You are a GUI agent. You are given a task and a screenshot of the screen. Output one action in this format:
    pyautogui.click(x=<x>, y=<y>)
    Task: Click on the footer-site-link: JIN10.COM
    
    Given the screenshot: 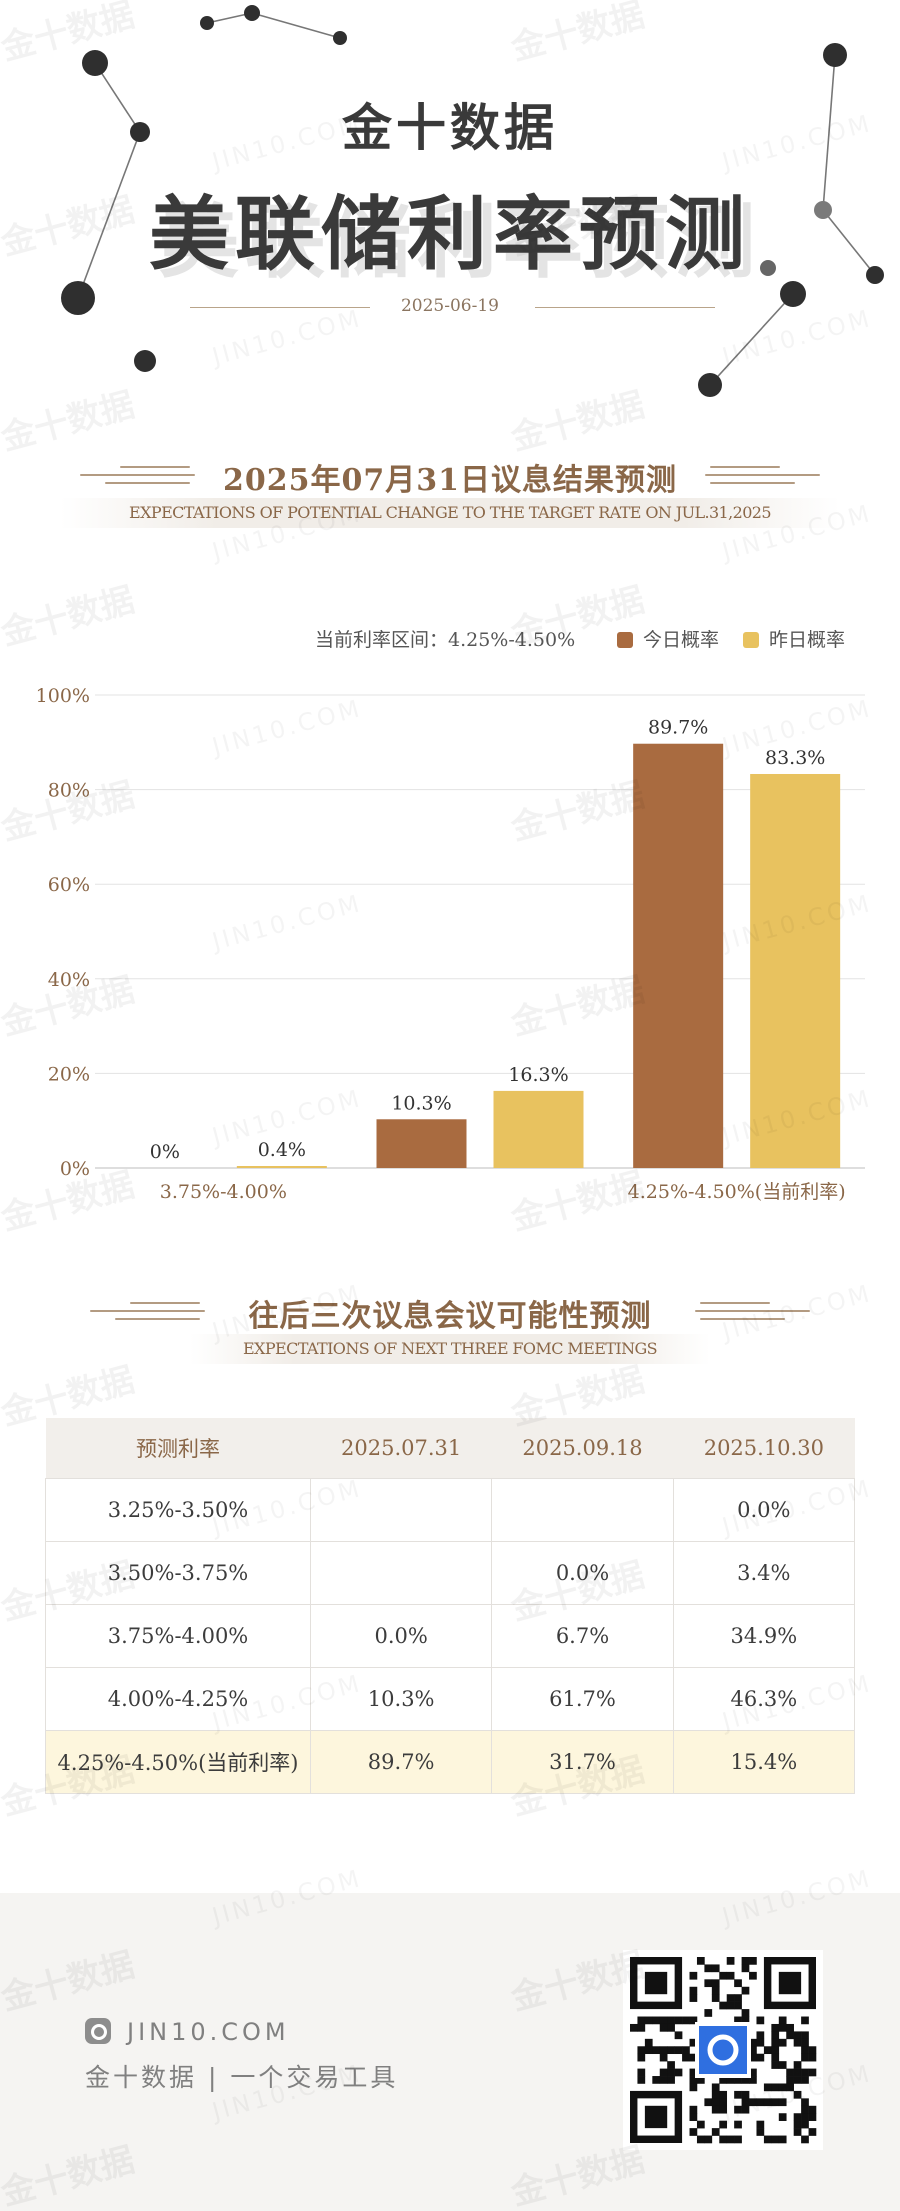 What is the action you would take?
    pyautogui.click(x=208, y=2032)
    